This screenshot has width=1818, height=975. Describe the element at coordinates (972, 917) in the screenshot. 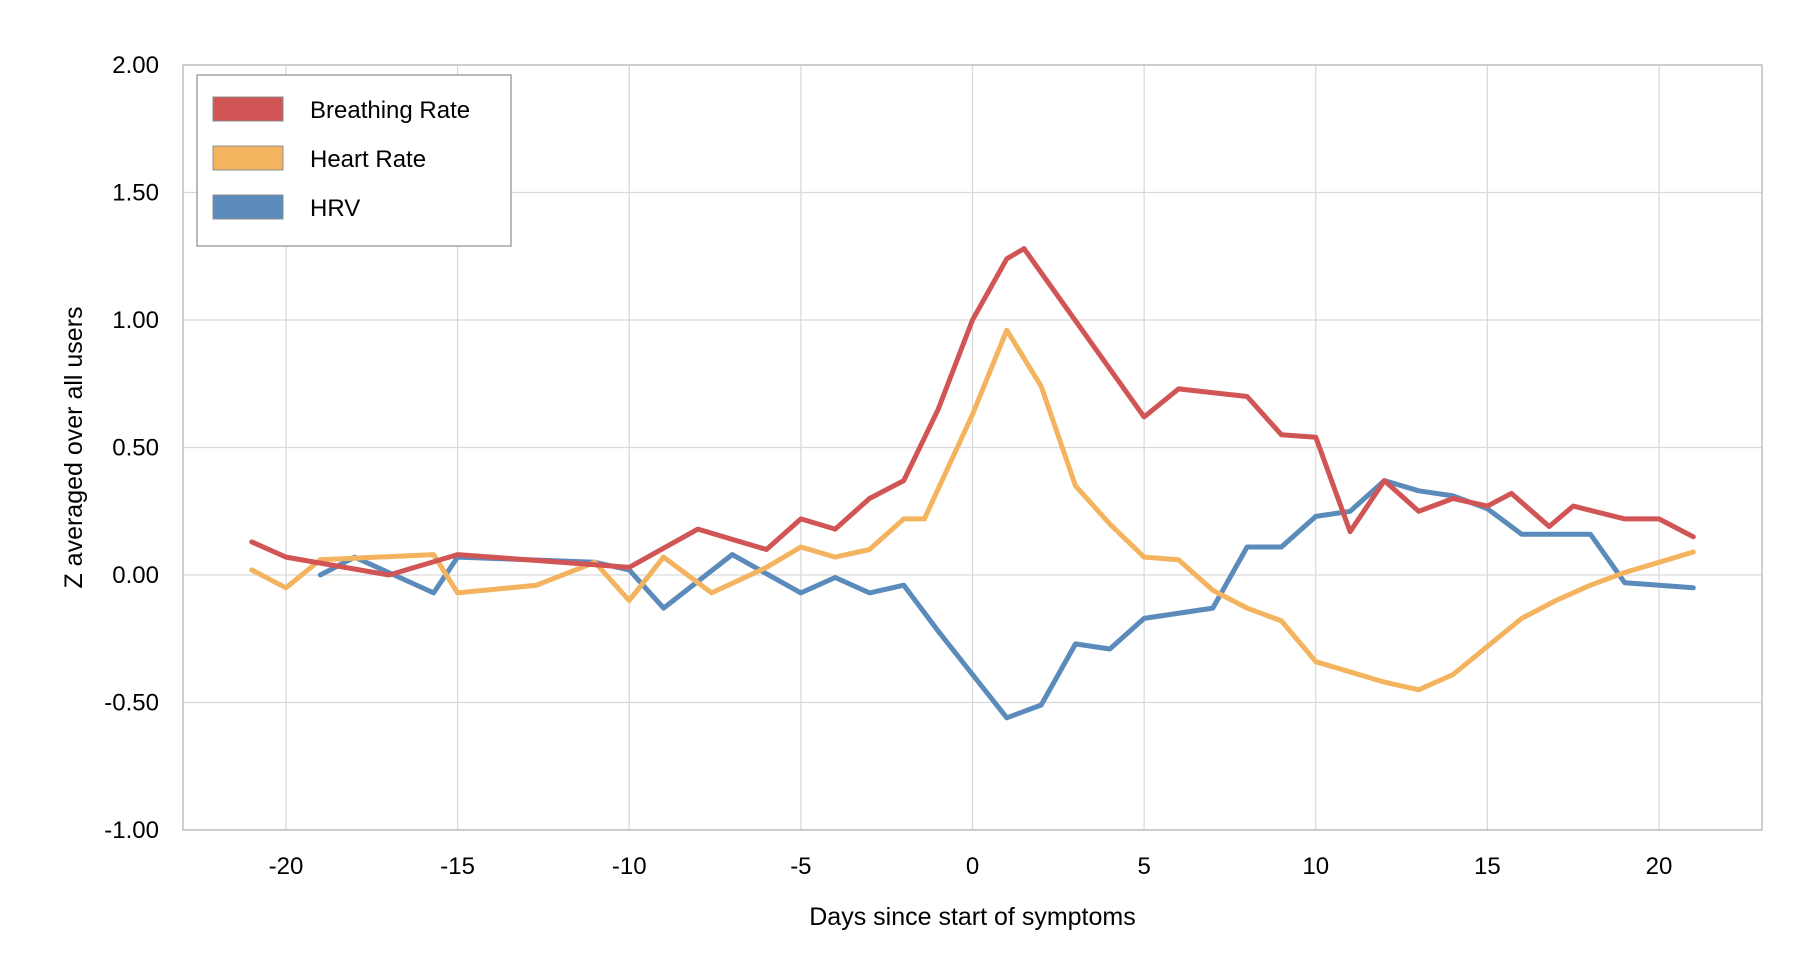

I see `x-axis-title: Days since start of symptoms` at that location.